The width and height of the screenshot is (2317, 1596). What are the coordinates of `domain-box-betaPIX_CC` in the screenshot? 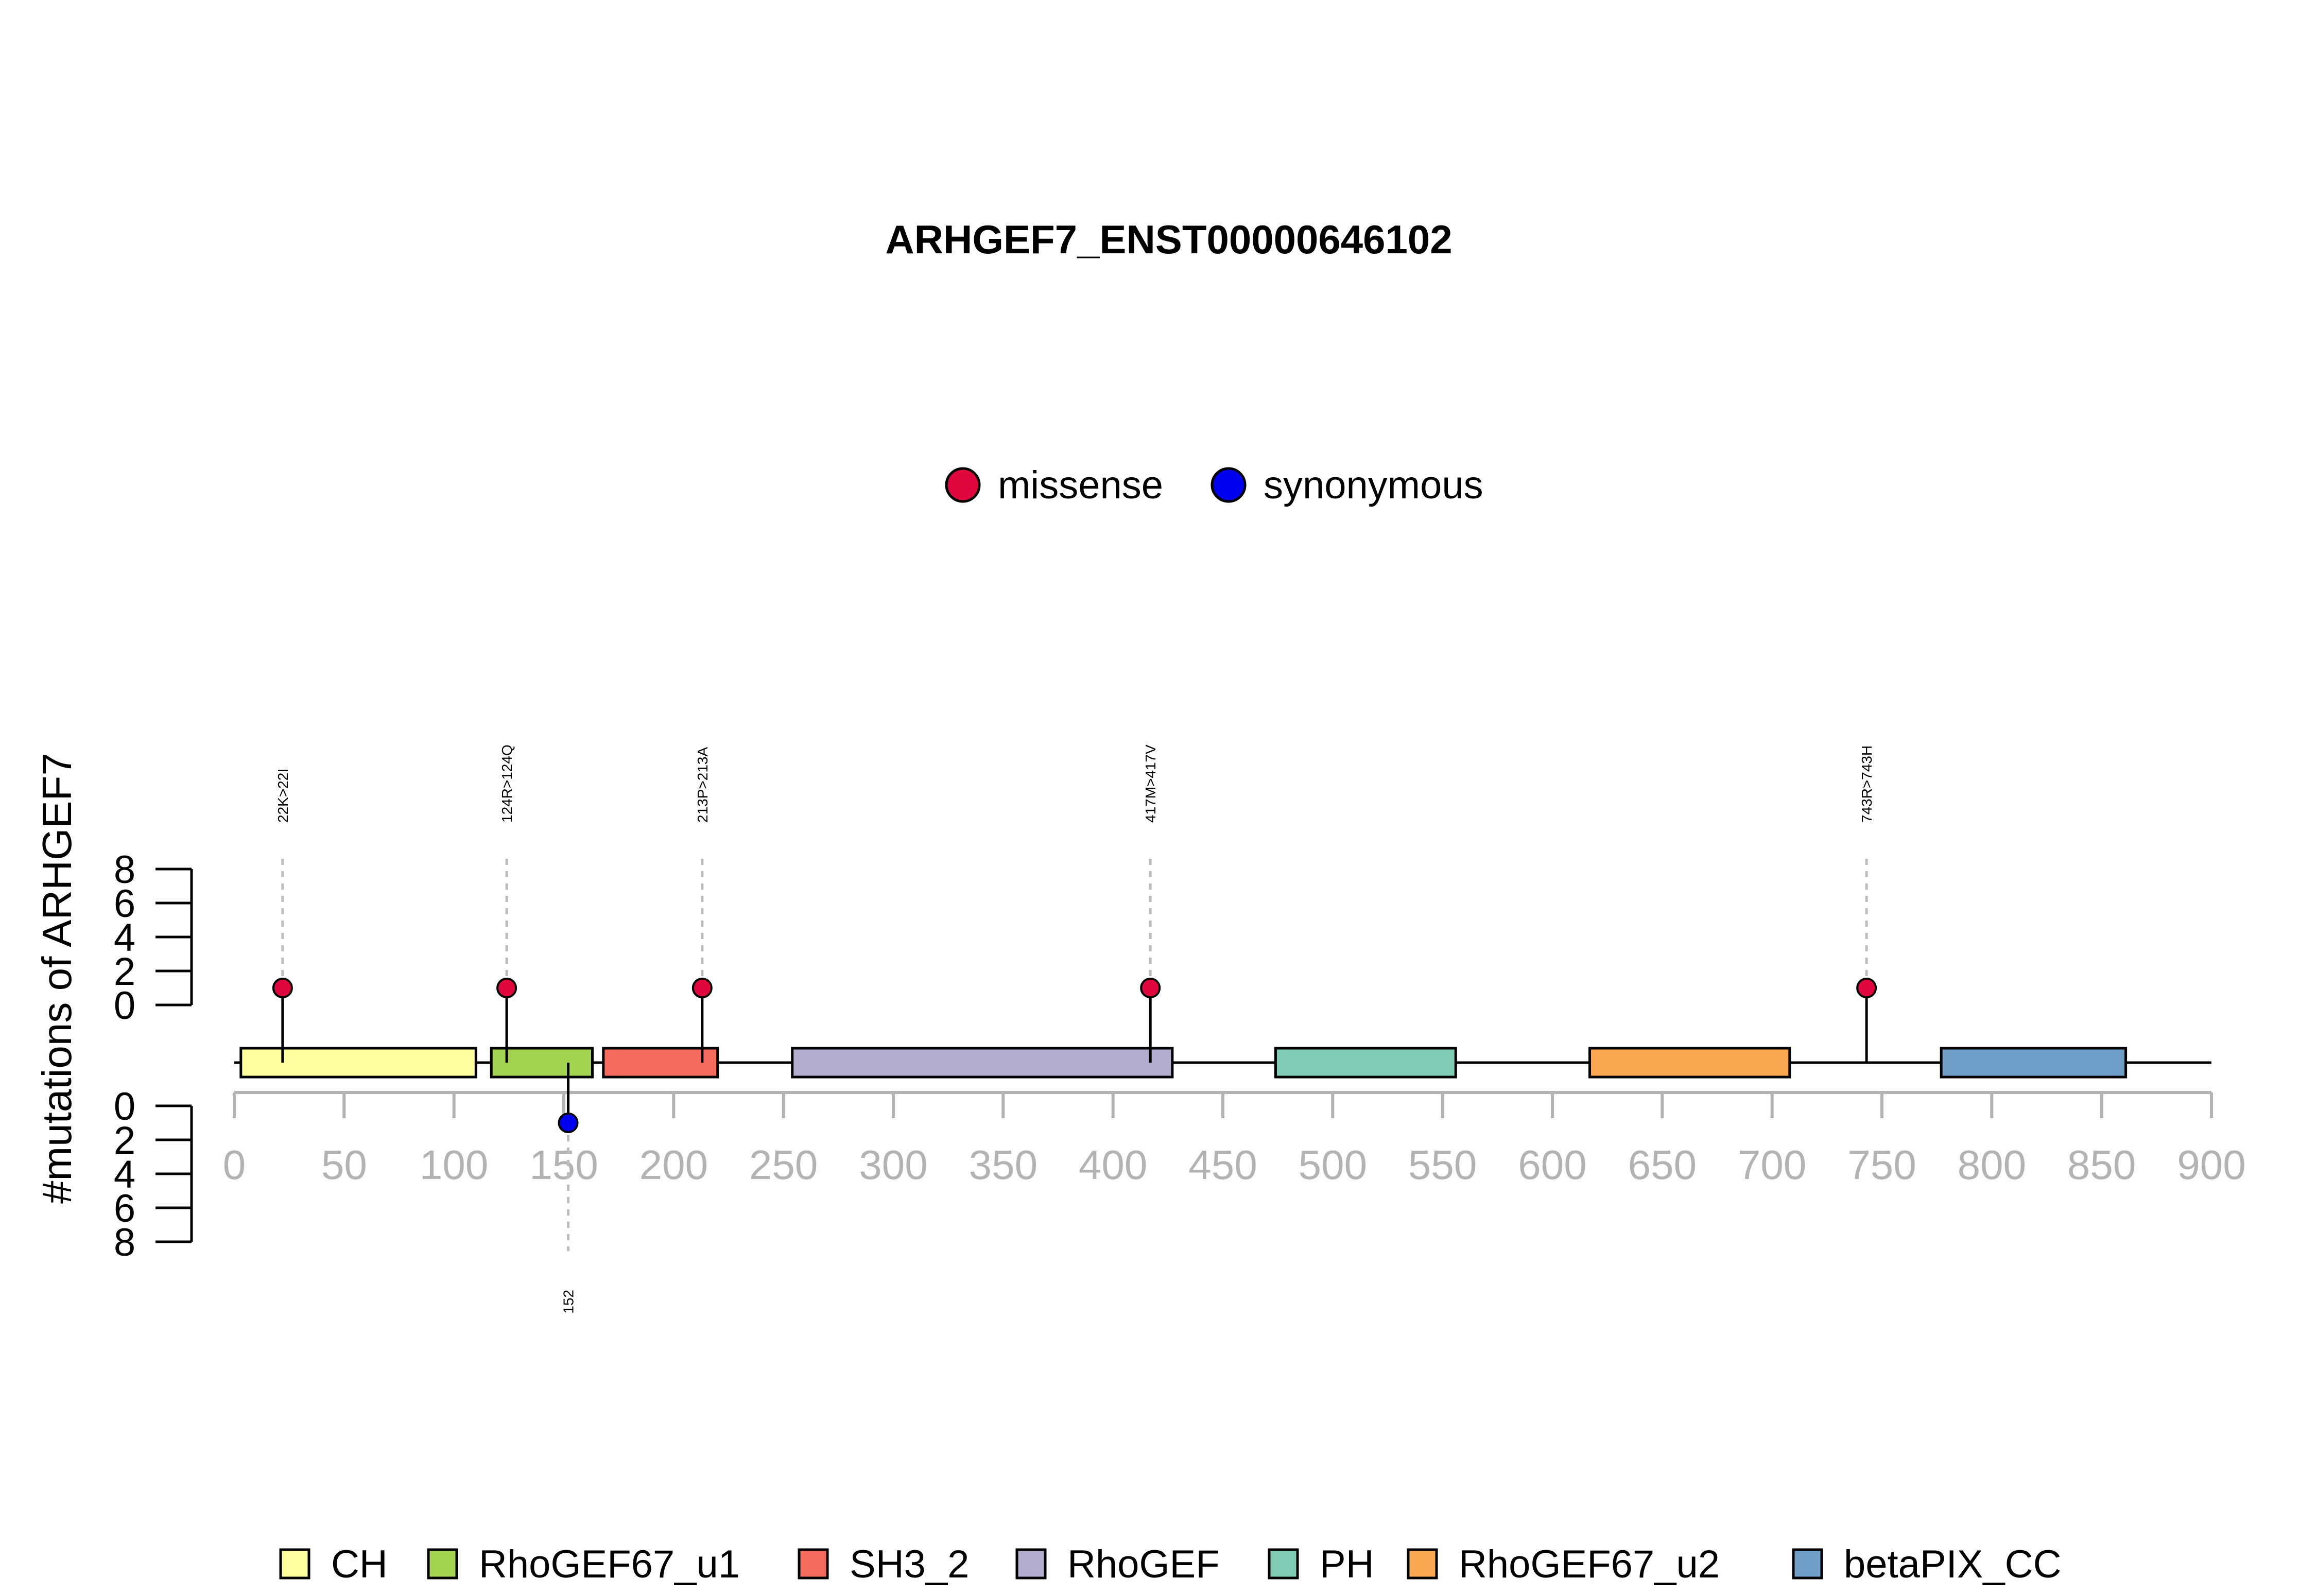 It's located at (2034, 1063).